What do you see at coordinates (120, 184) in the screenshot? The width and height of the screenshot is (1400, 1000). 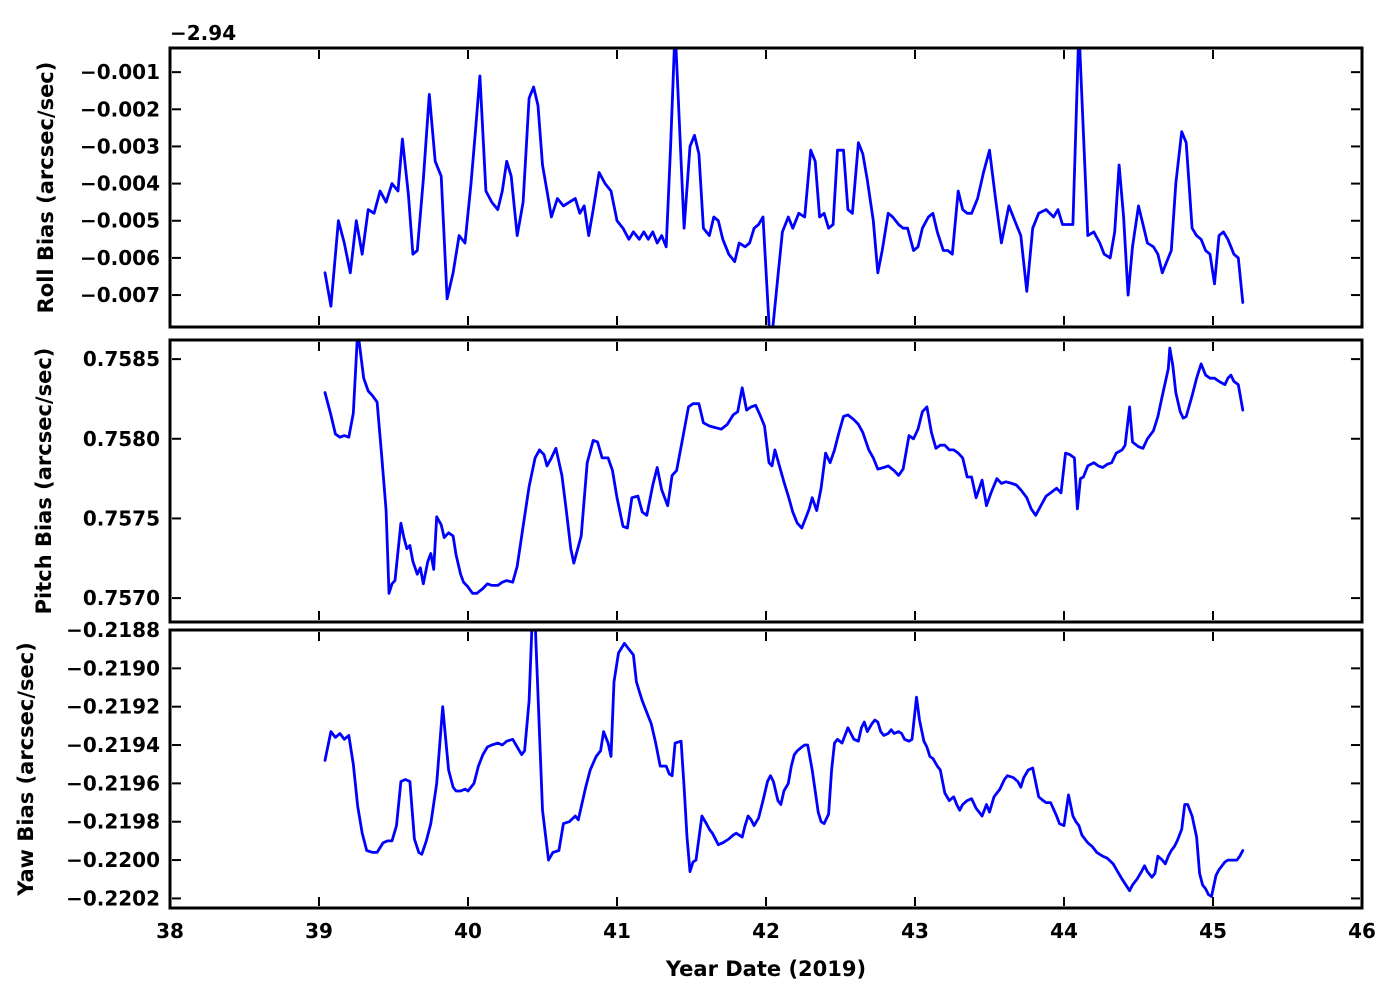 I see `y-tick-label: −0.004` at bounding box center [120, 184].